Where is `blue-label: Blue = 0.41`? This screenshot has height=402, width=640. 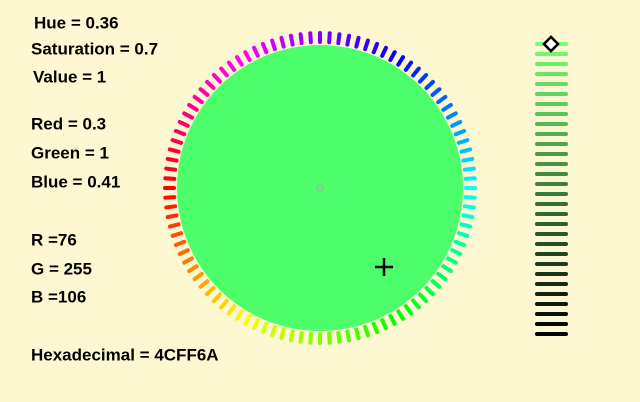 blue-label: Blue = 0.41 is located at coordinates (75, 181).